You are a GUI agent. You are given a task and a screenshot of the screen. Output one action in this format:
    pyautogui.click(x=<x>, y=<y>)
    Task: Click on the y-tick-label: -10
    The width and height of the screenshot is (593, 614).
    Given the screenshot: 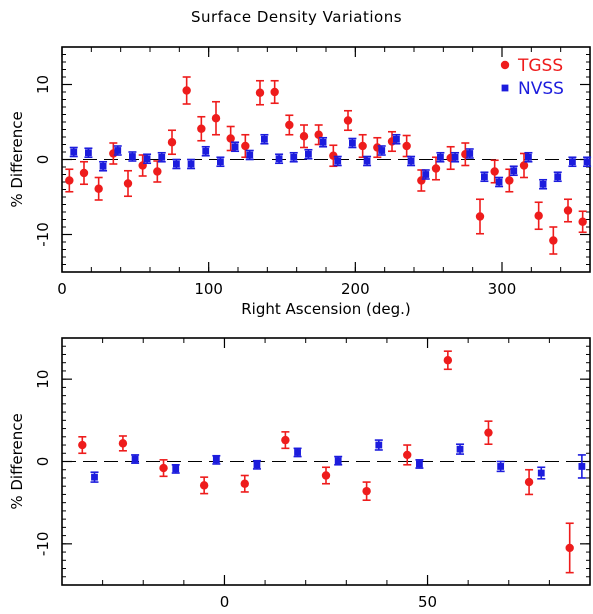 What is the action you would take?
    pyautogui.click(x=43, y=234)
    